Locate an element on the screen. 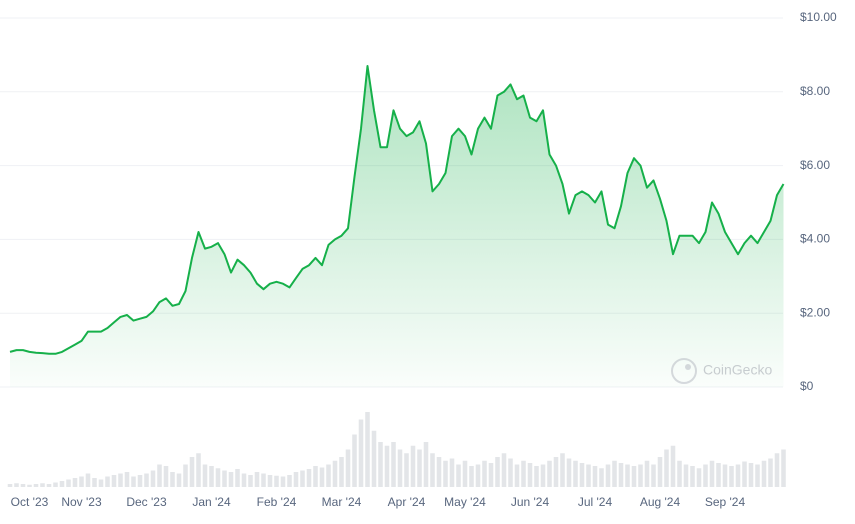 The width and height of the screenshot is (855, 524). x-tick-label: Dec '23 is located at coordinates (146, 502).